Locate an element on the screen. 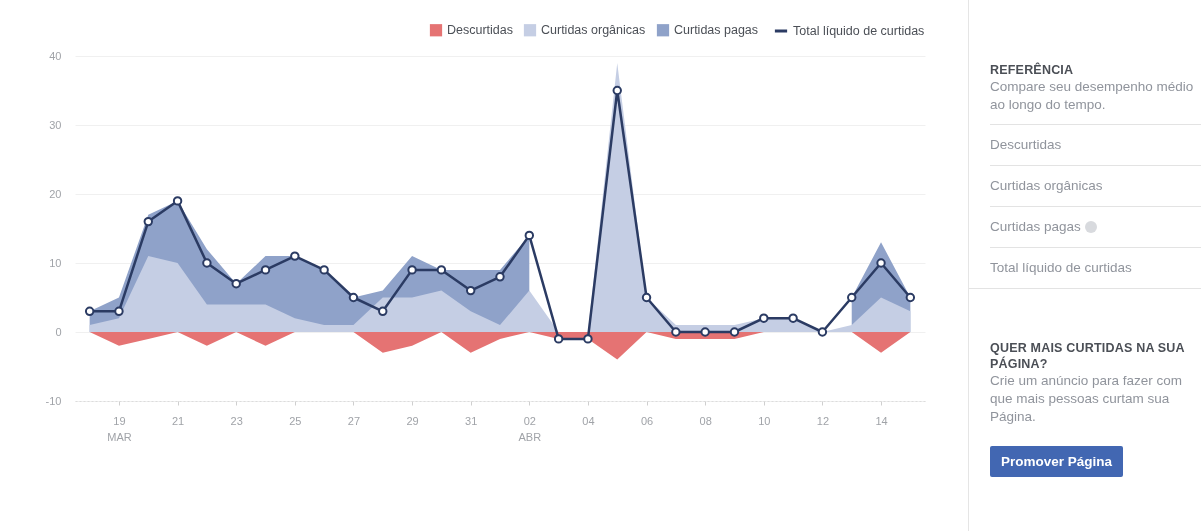 This screenshot has width=1201, height=531. text: Promover Página is located at coordinates (1057, 461).